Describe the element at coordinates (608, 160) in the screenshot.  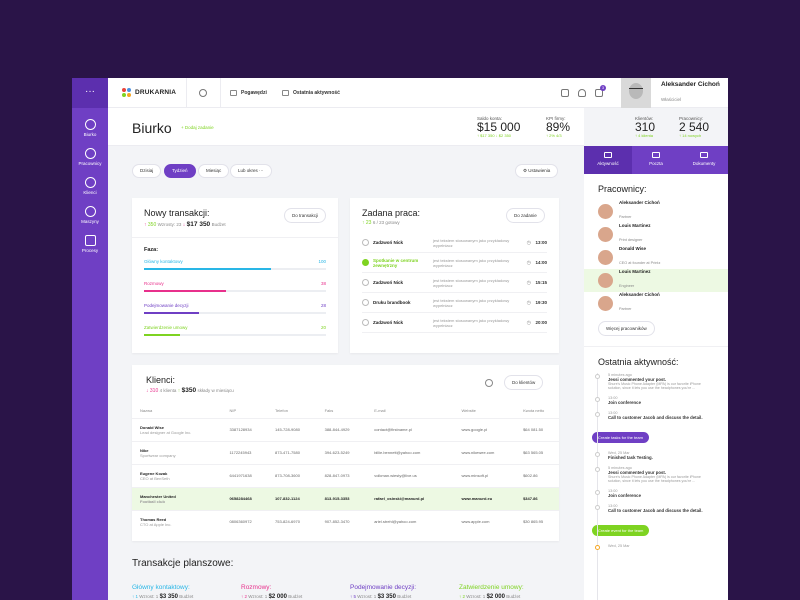
I see `tab-activity: Aktywność` at that location.